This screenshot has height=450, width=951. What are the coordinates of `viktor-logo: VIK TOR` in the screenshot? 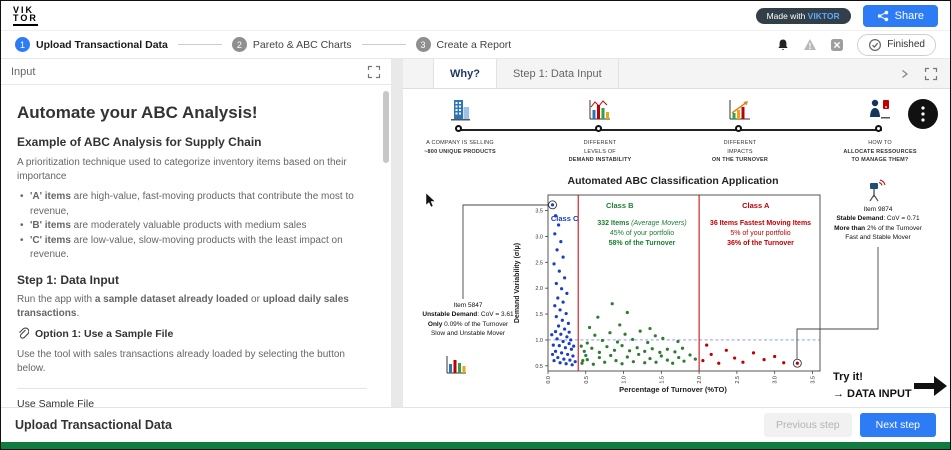 It's located at (25, 15).